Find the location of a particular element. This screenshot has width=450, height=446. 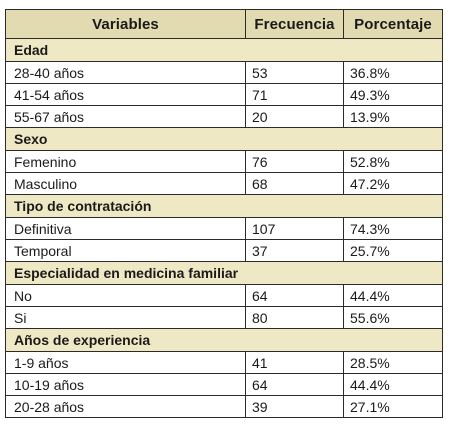

table-row: 41-54 años 71 49.3% is located at coordinates (224, 94).